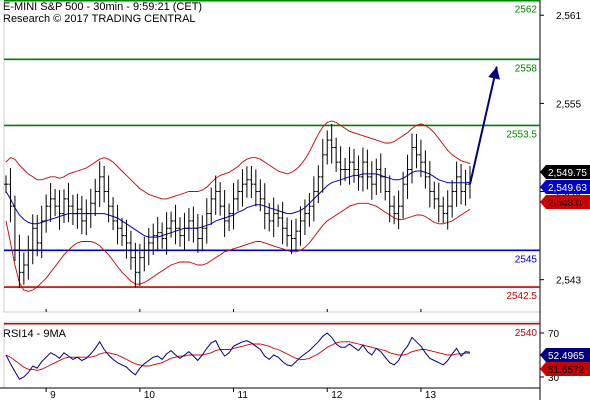 The height and width of the screenshot is (400, 590). I want to click on rsi-tick-label: 30, so click(554, 378).